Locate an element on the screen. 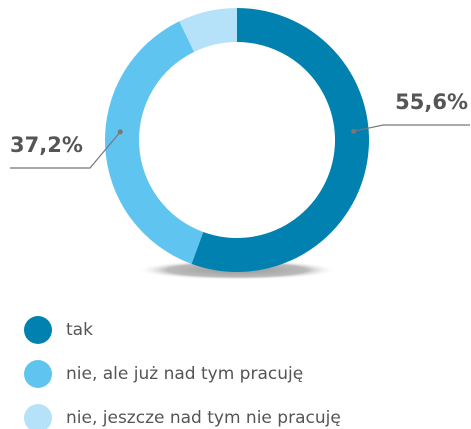  legend-label: nie, jeszcze nad tym nie pracuję is located at coordinates (203, 418).